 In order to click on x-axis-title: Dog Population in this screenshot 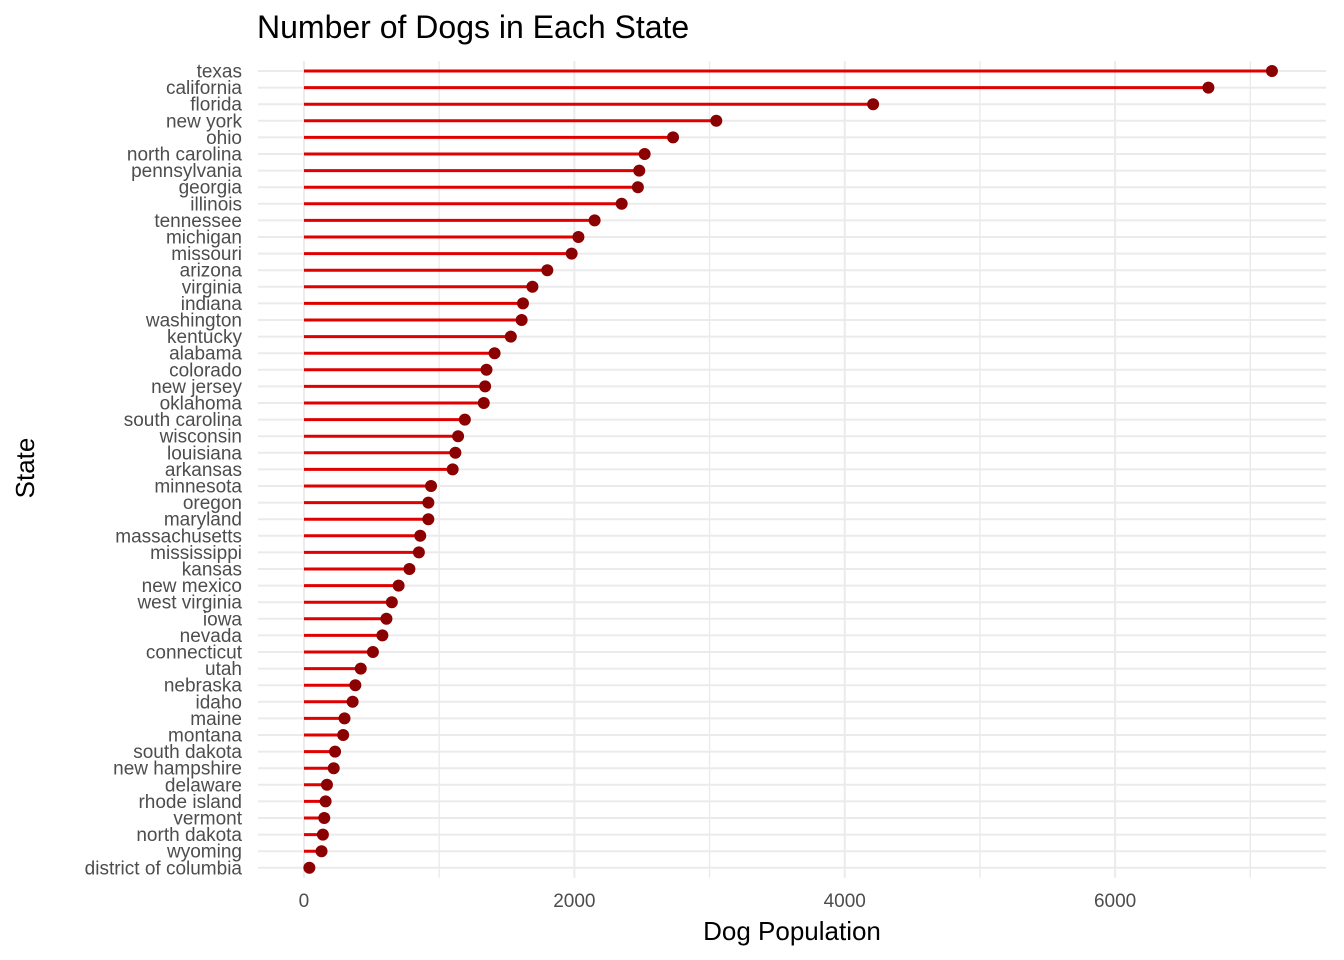, I will do `click(792, 931)`.